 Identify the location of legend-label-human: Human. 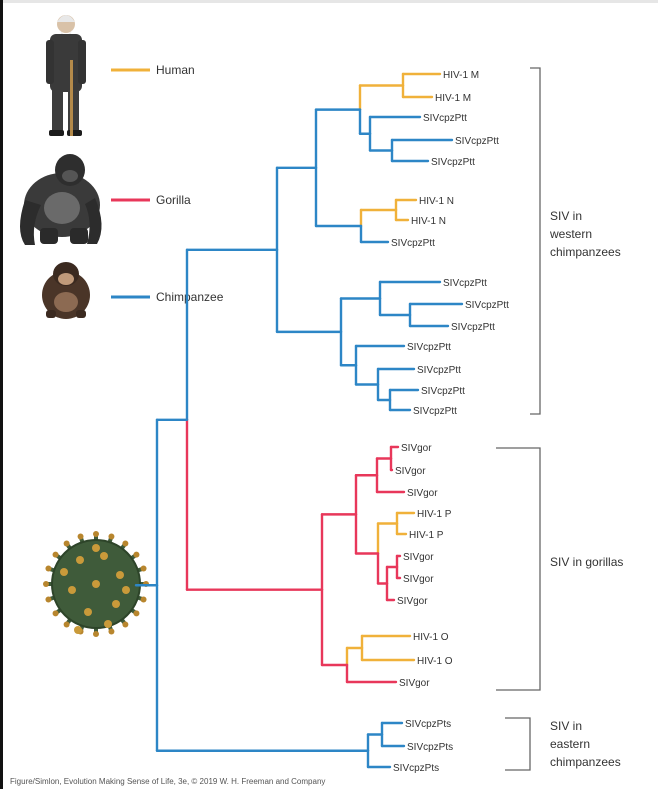
(175, 70).